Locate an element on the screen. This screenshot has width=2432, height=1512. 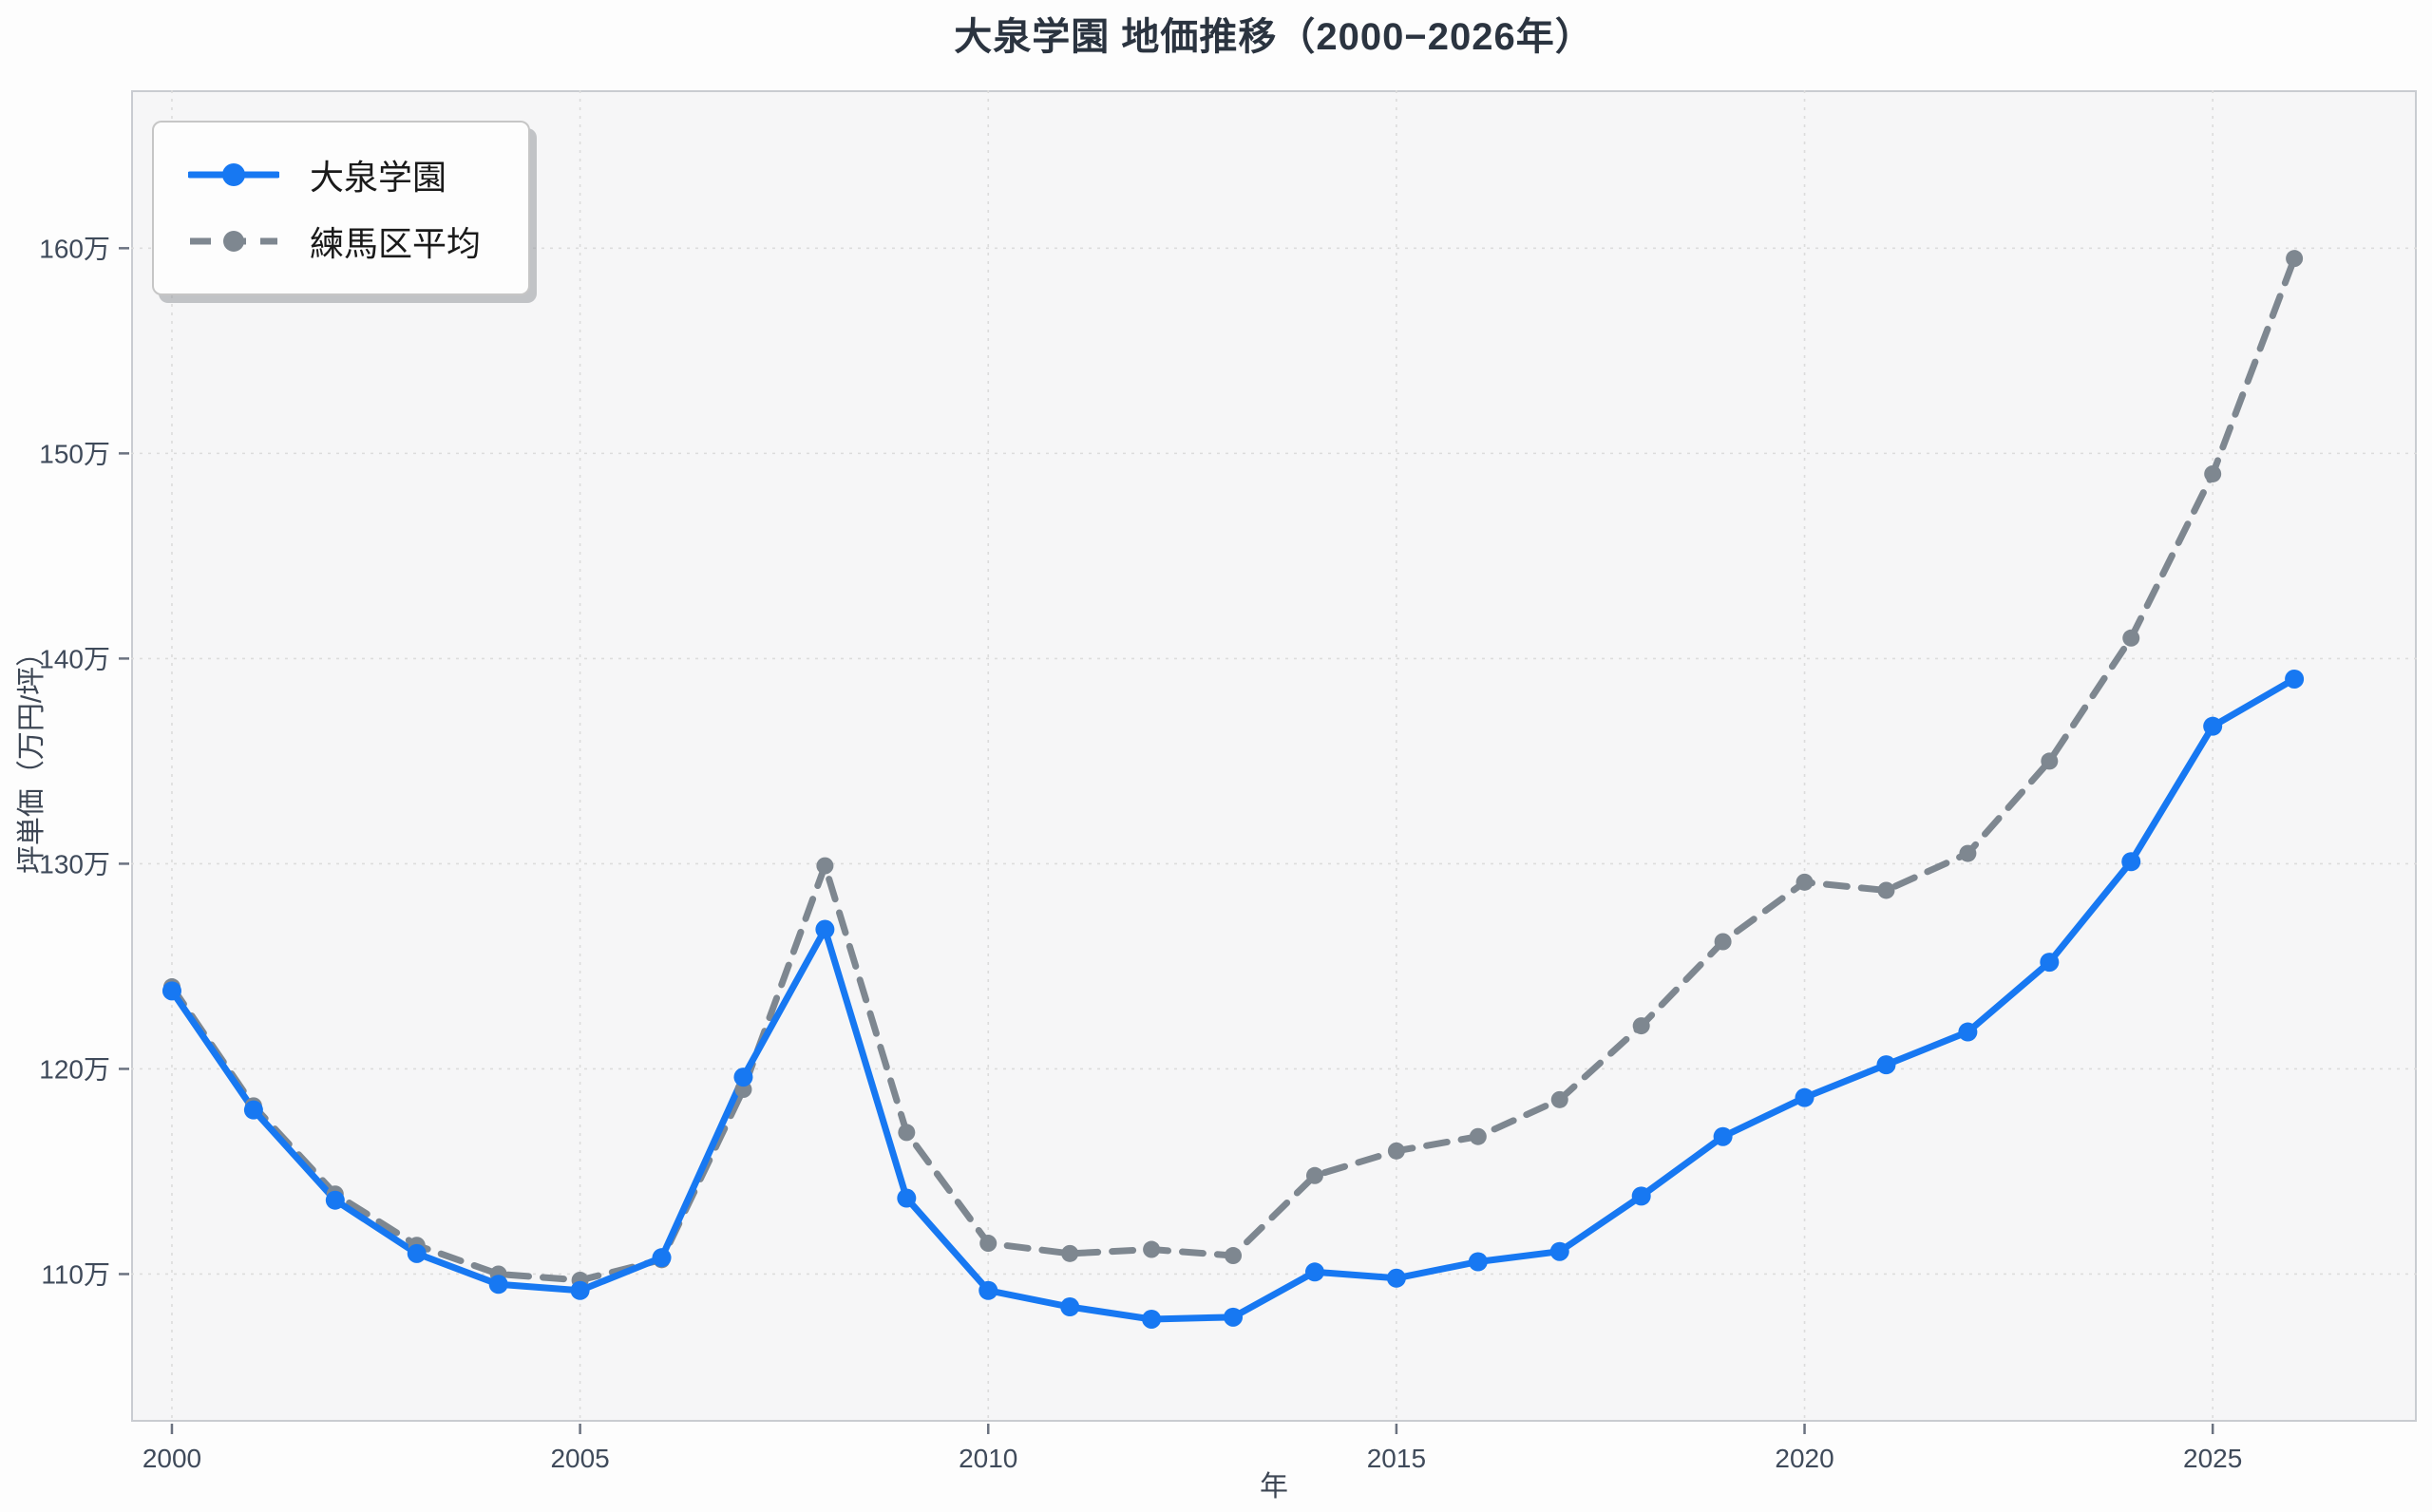
y-axis-label: 坪単価（万円/坪） is located at coordinates (32, 756).